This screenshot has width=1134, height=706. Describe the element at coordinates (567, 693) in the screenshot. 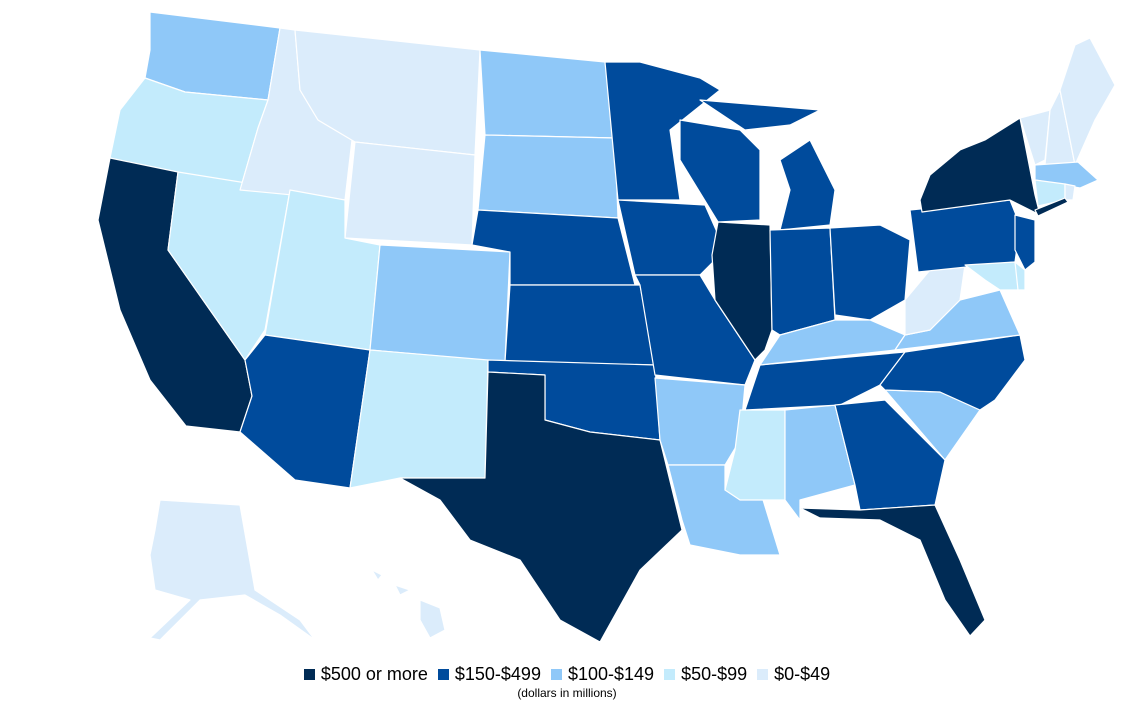

I see `legend-unit-note: (dollars in millions)` at that location.